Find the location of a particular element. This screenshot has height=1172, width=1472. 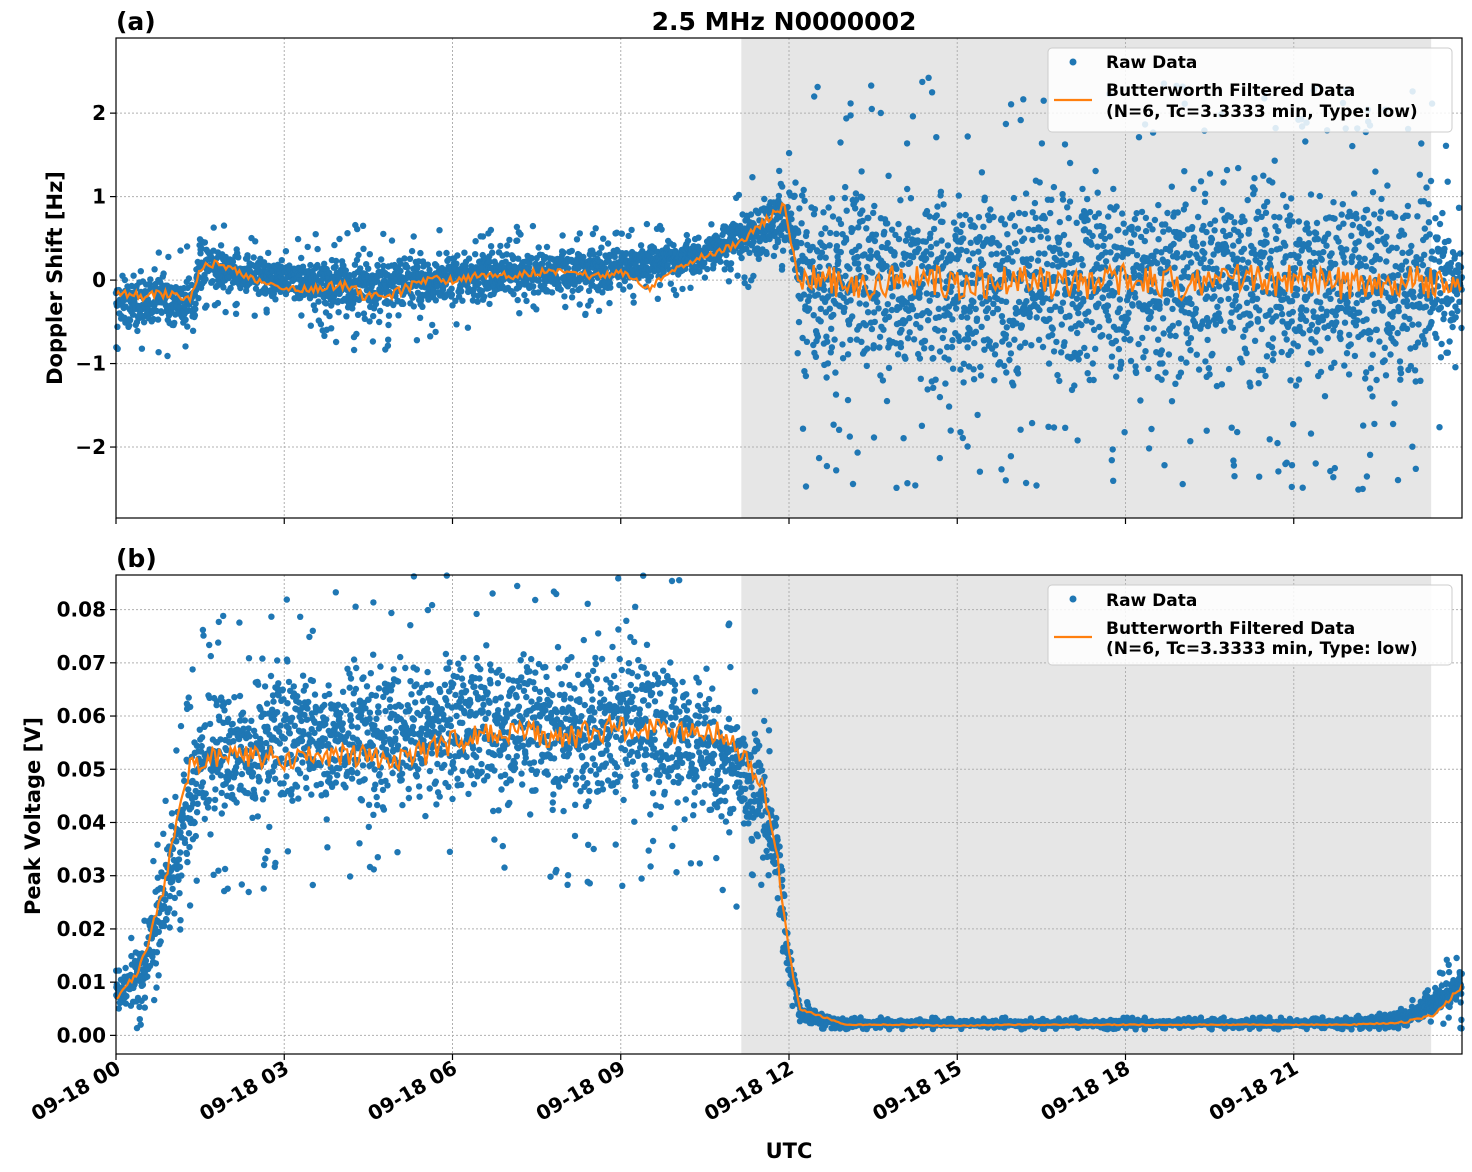

panel-a-label: (a) is located at coordinates (136, 21).